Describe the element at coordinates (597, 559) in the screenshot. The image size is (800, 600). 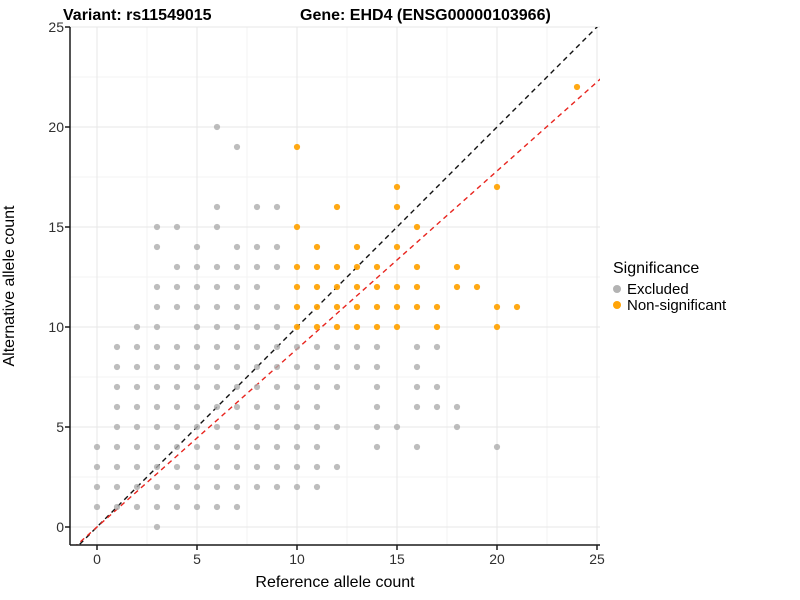
I see `x-tick-label: 25` at that location.